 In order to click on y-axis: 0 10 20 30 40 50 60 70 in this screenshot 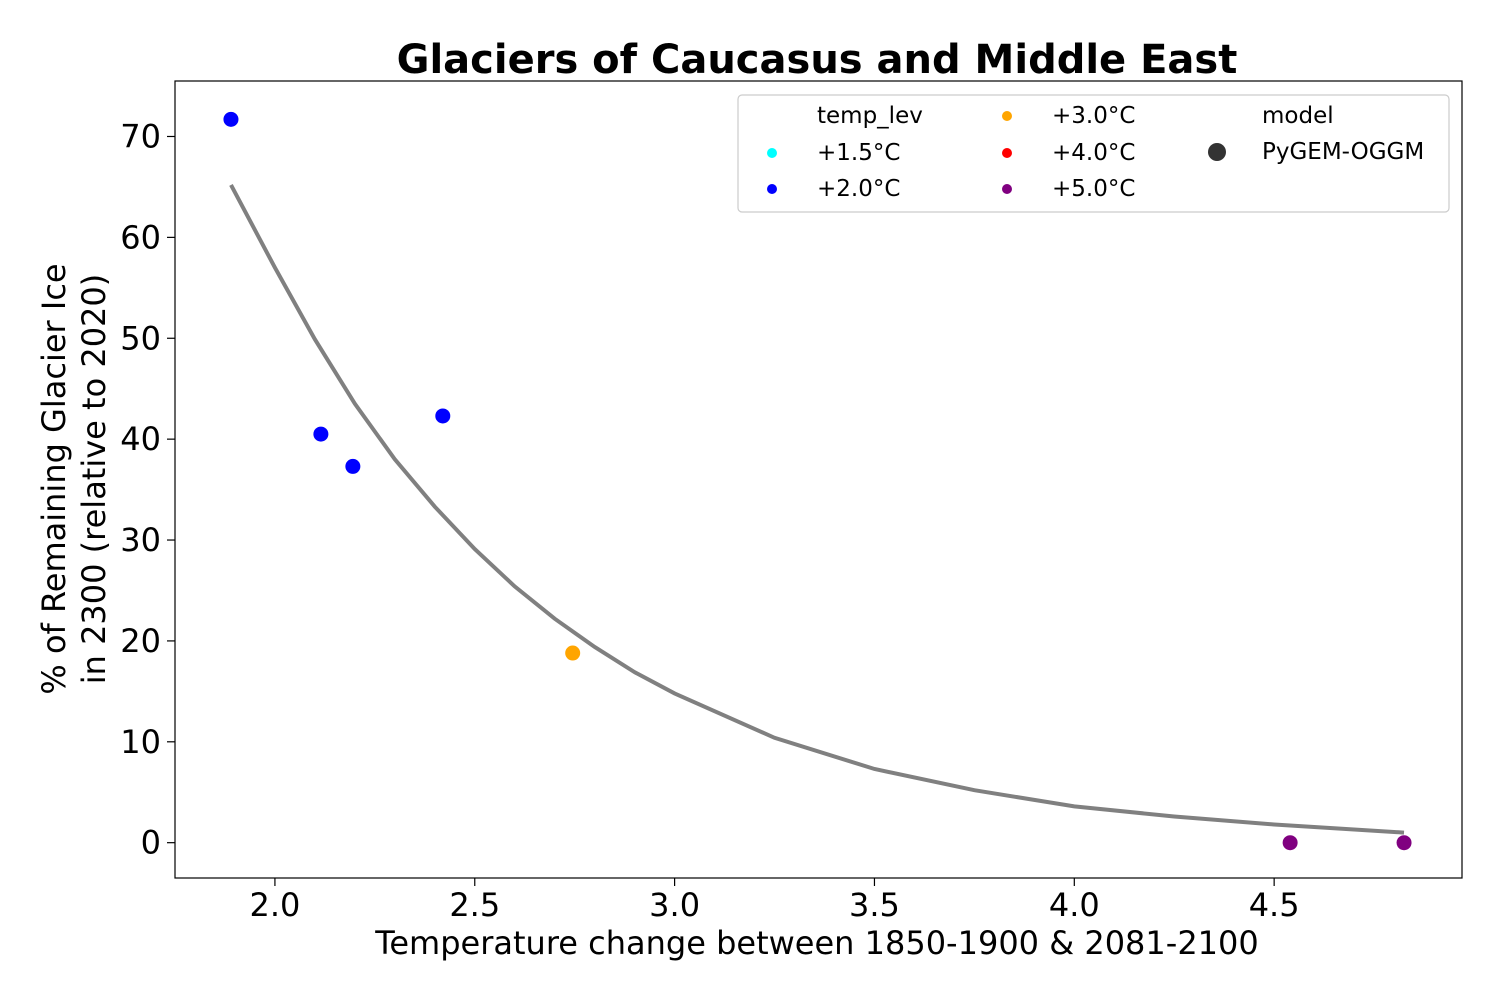, I will do `click(147, 489)`.